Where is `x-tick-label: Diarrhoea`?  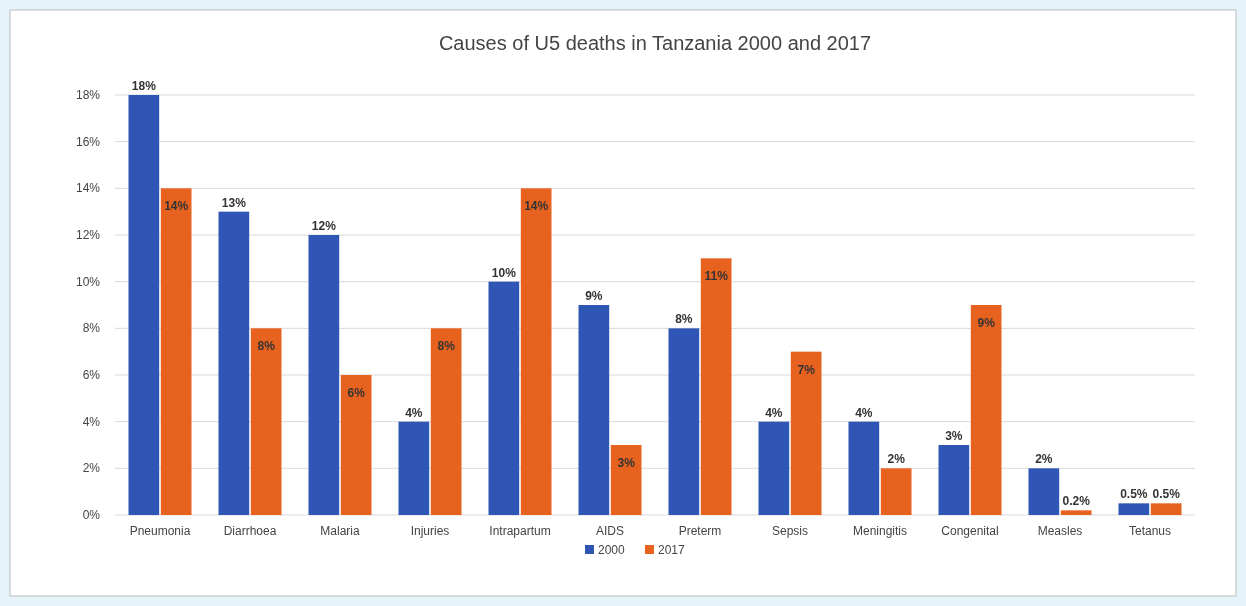 x-tick-label: Diarrhoea is located at coordinates (250, 531).